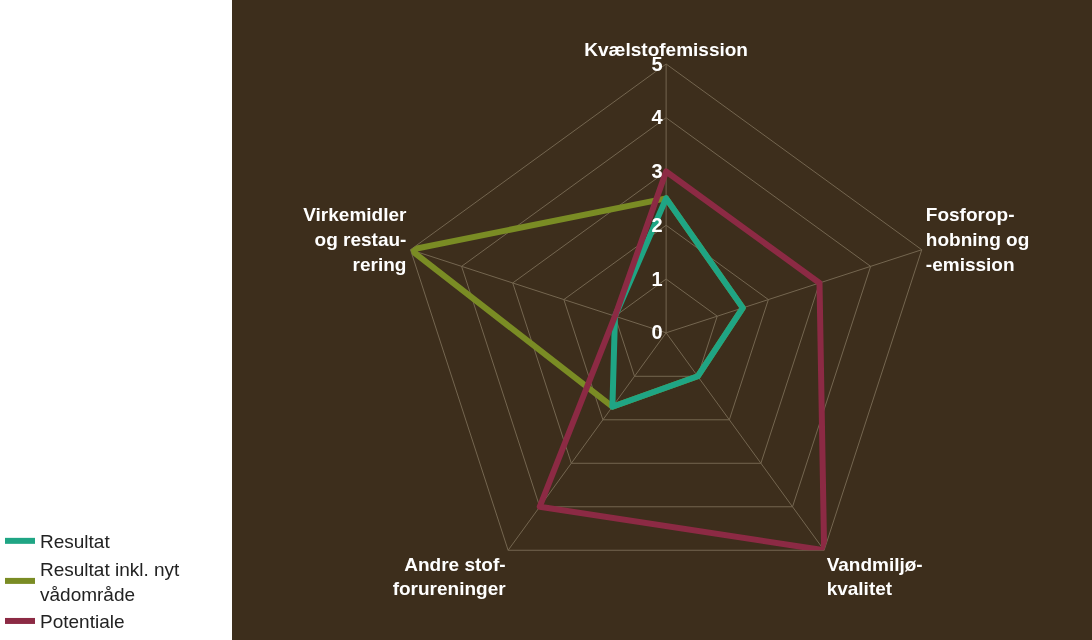 The height and width of the screenshot is (640, 1092). Describe the element at coordinates (657, 278) in the screenshot. I see `y-tick-label: 1` at that location.